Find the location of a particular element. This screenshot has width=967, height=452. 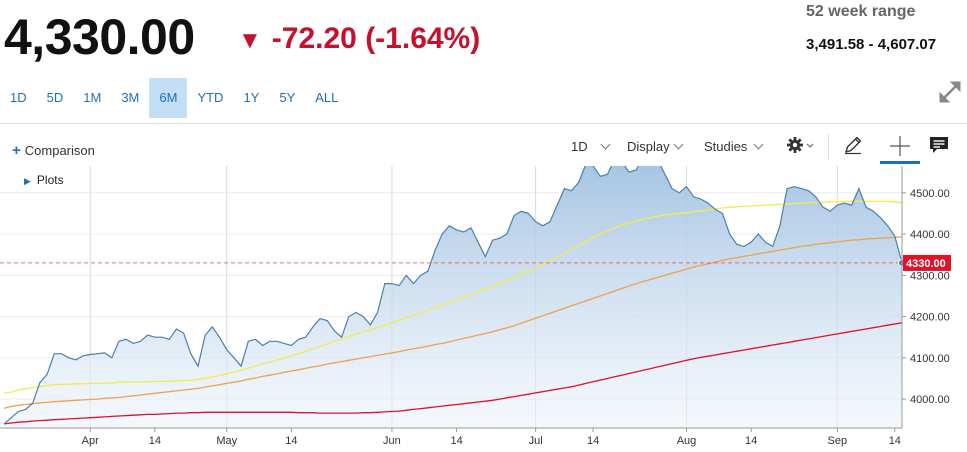

tab-5d: 5D is located at coordinates (55, 97).